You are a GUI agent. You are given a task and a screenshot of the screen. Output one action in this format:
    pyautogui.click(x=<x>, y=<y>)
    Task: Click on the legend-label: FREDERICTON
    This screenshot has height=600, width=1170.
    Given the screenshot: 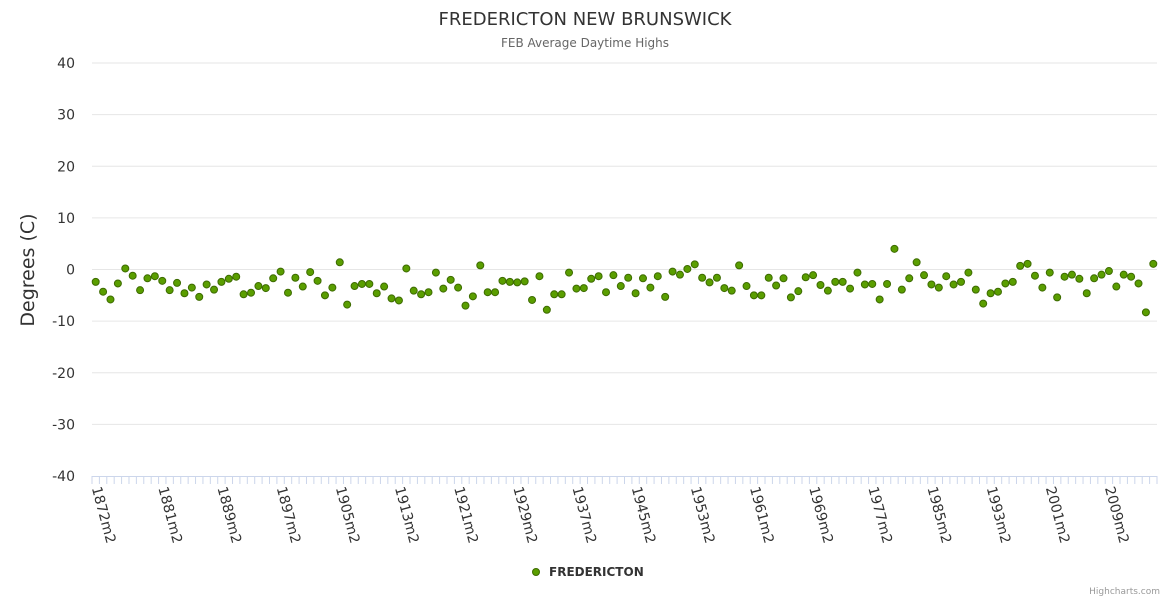 What is the action you would take?
    pyautogui.click(x=596, y=572)
    